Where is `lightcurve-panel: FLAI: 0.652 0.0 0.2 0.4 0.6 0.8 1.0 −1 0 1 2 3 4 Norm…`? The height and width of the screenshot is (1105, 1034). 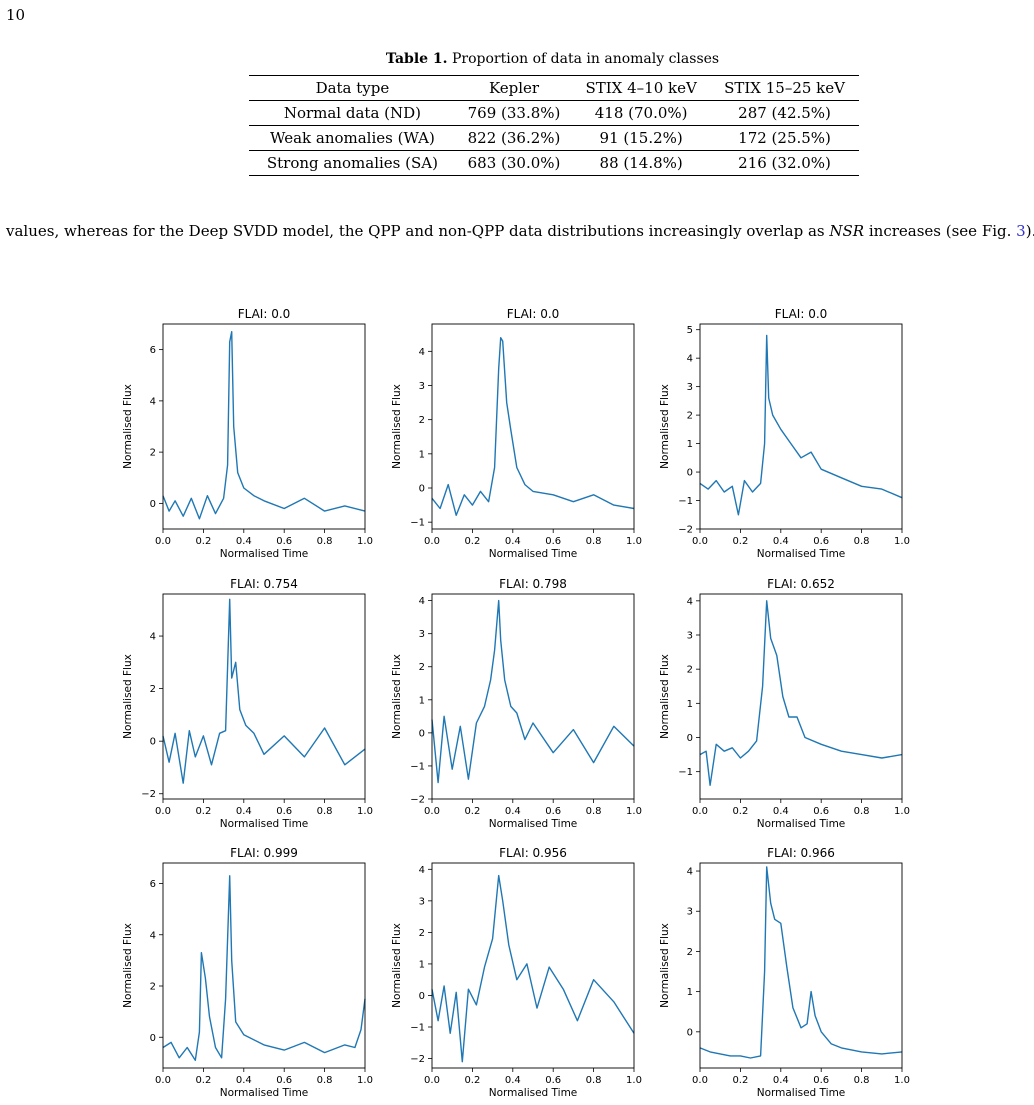
lightcurve-panel: FLAI: 0.652 0.0 0.2 0.4 0.6 0.8 1.0 −1 0 1 2 3 4 Norm… is located at coordinates (776, 703).